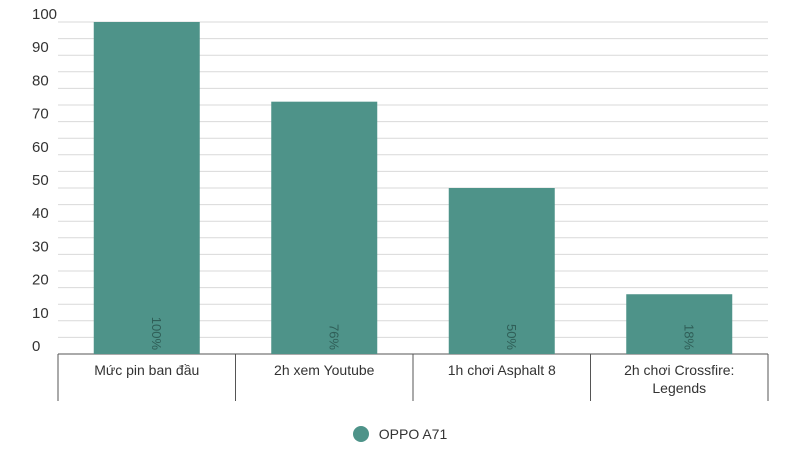  Describe the element at coordinates (40, 47) in the screenshot. I see `y-tick-label: 90` at that location.